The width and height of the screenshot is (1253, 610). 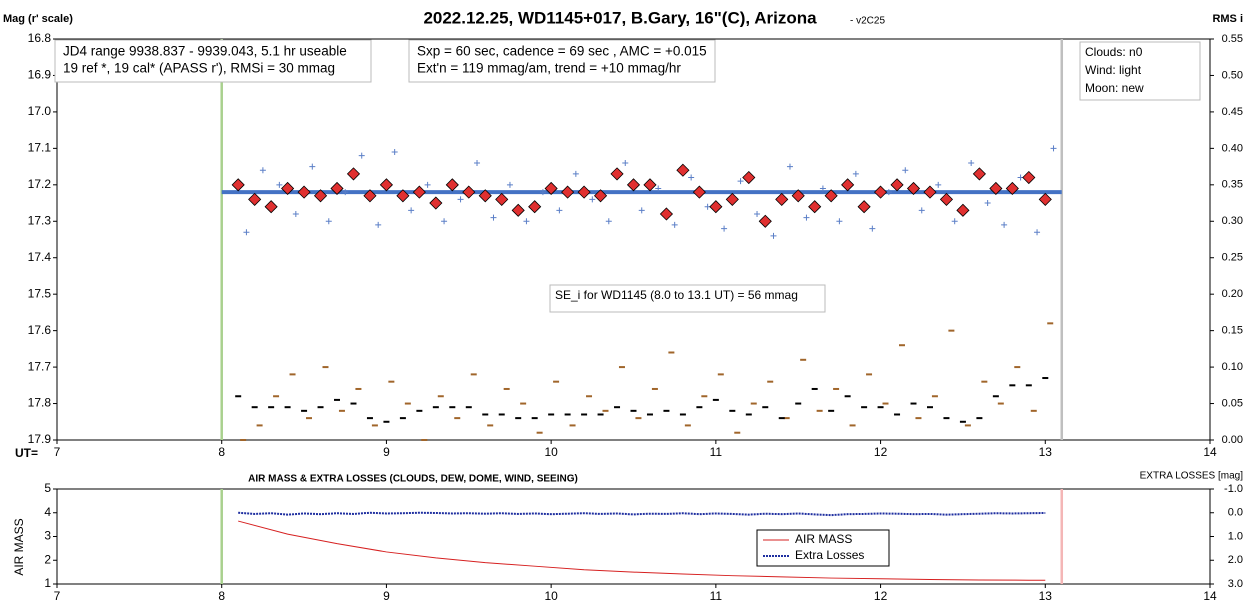 What do you see at coordinates (1114, 88) in the screenshot?
I see `annotation: Moon: new` at bounding box center [1114, 88].